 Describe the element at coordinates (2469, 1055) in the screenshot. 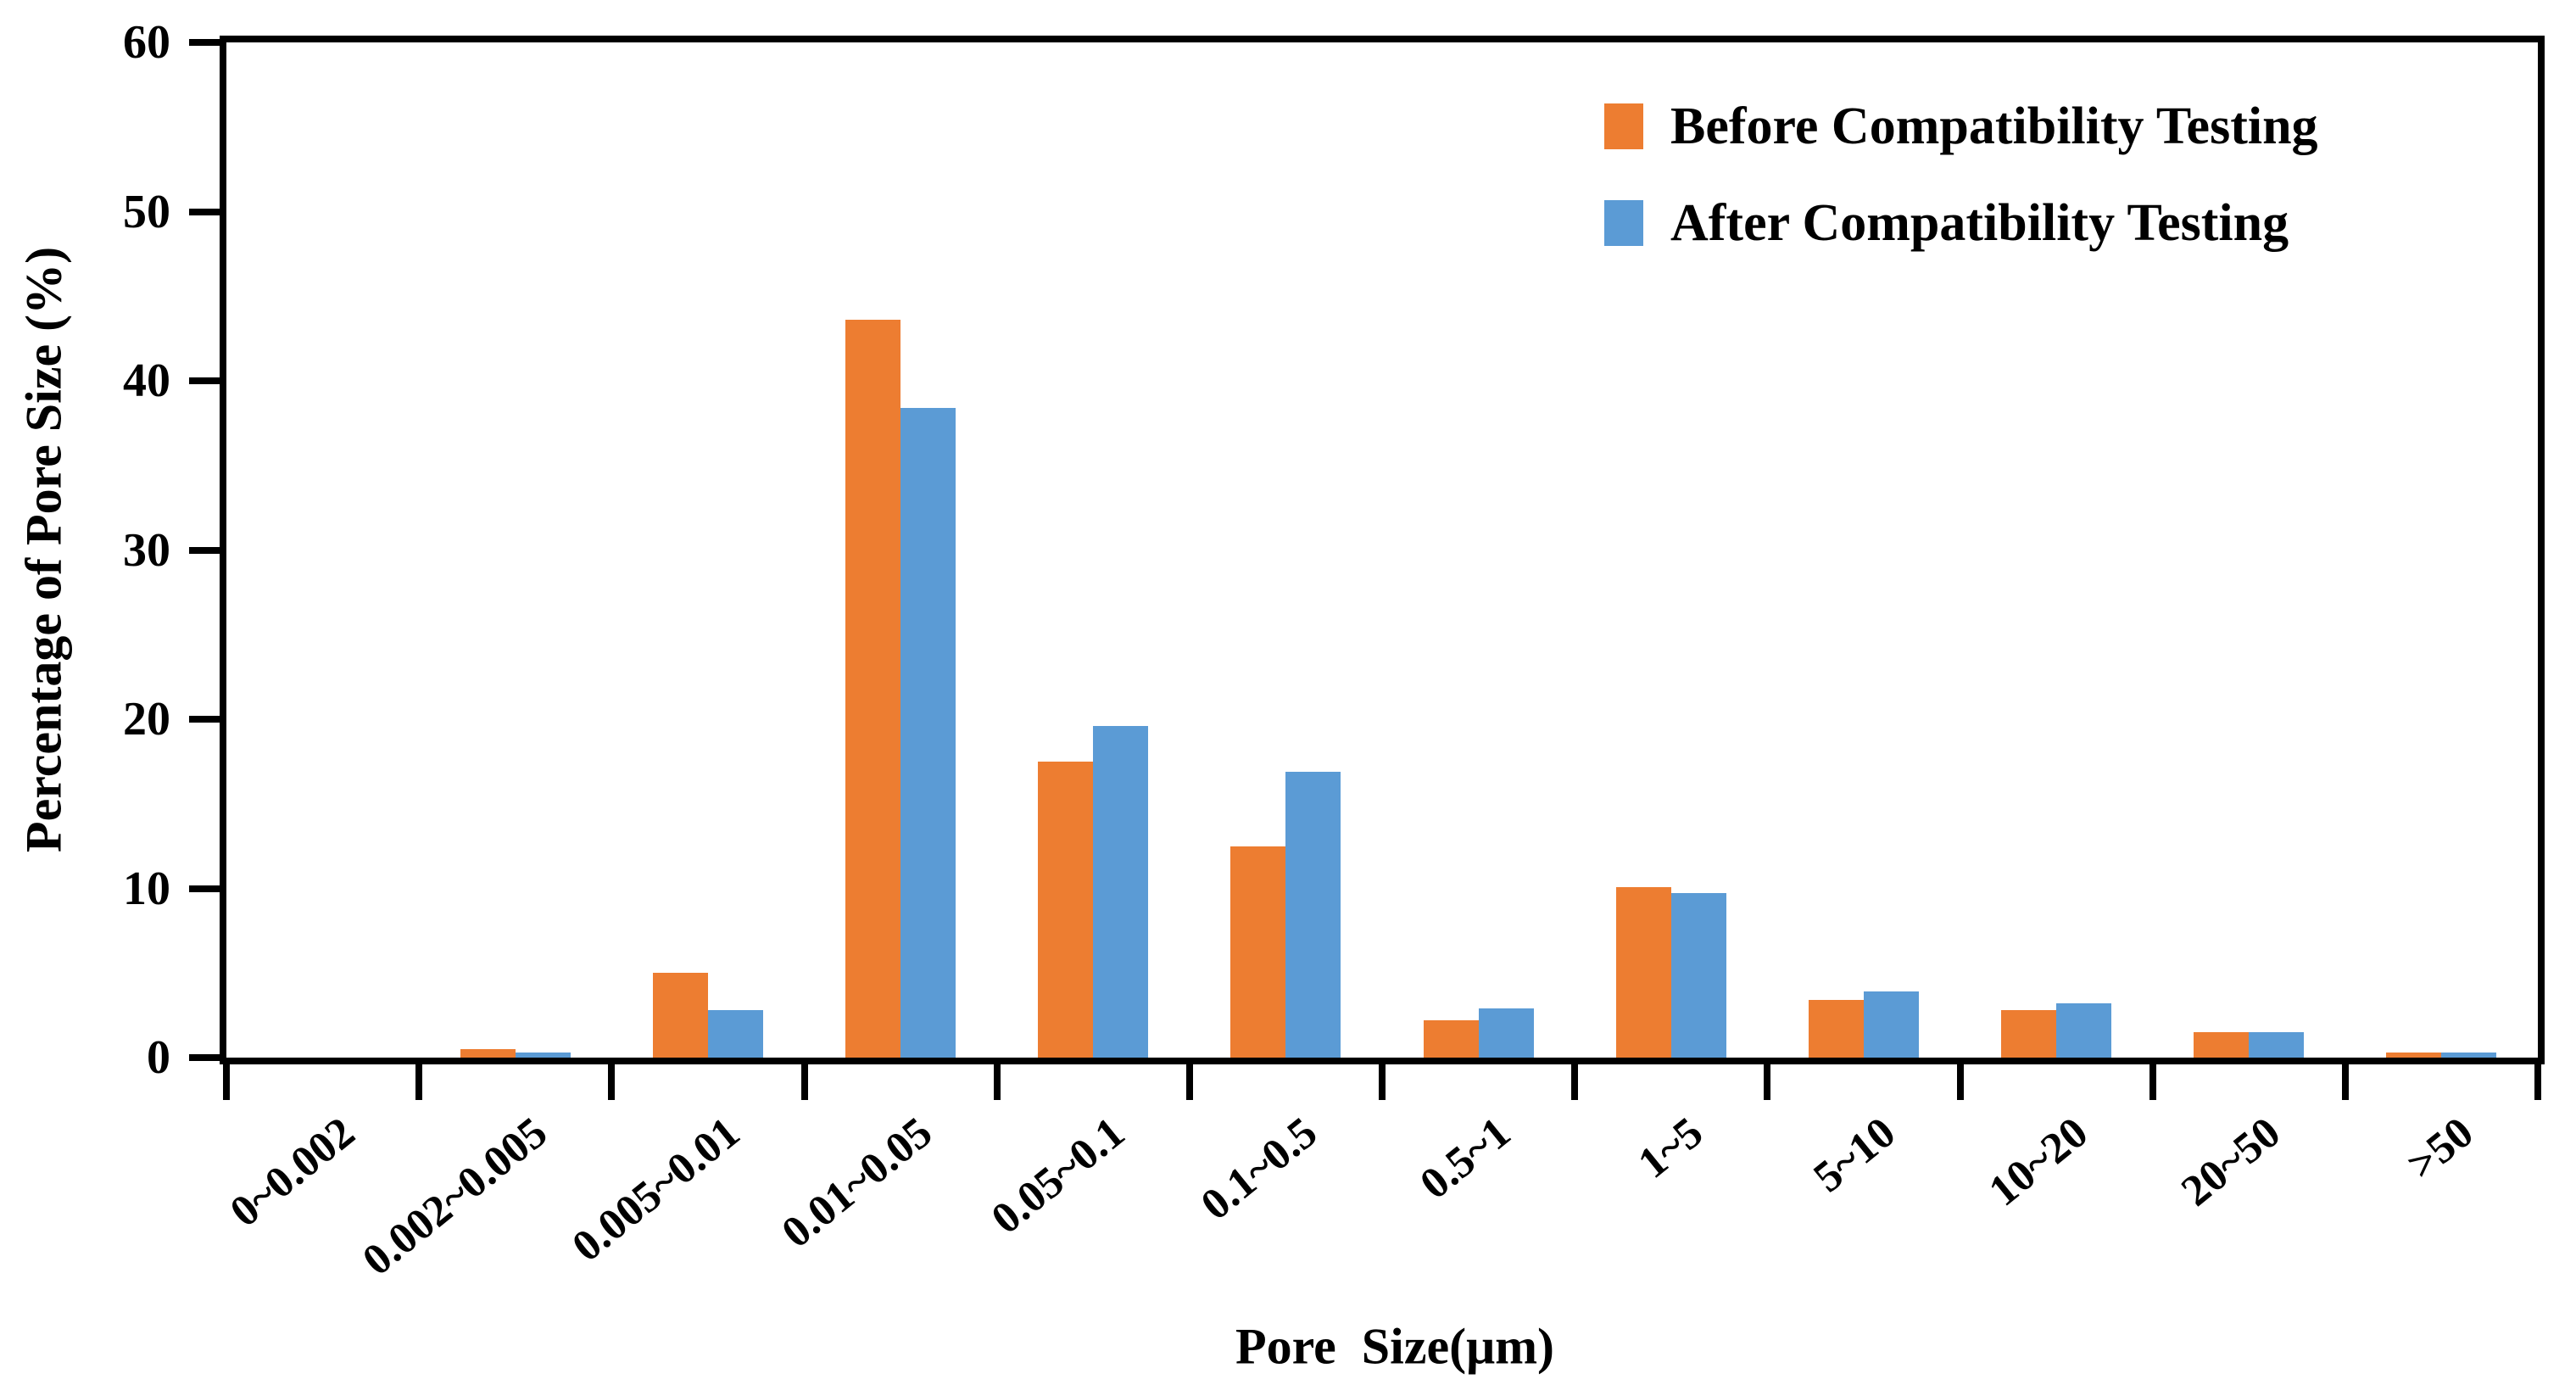

I see `bar-after->50` at that location.